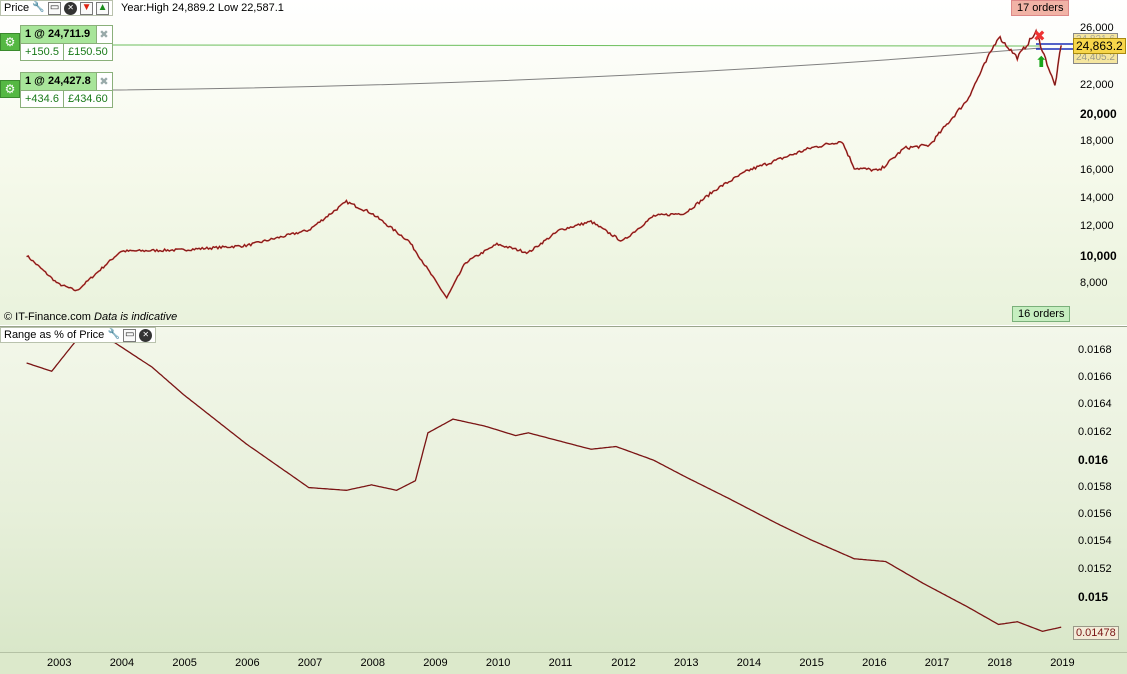  I want to click on y-tick-label: 22,000, so click(1097, 84).